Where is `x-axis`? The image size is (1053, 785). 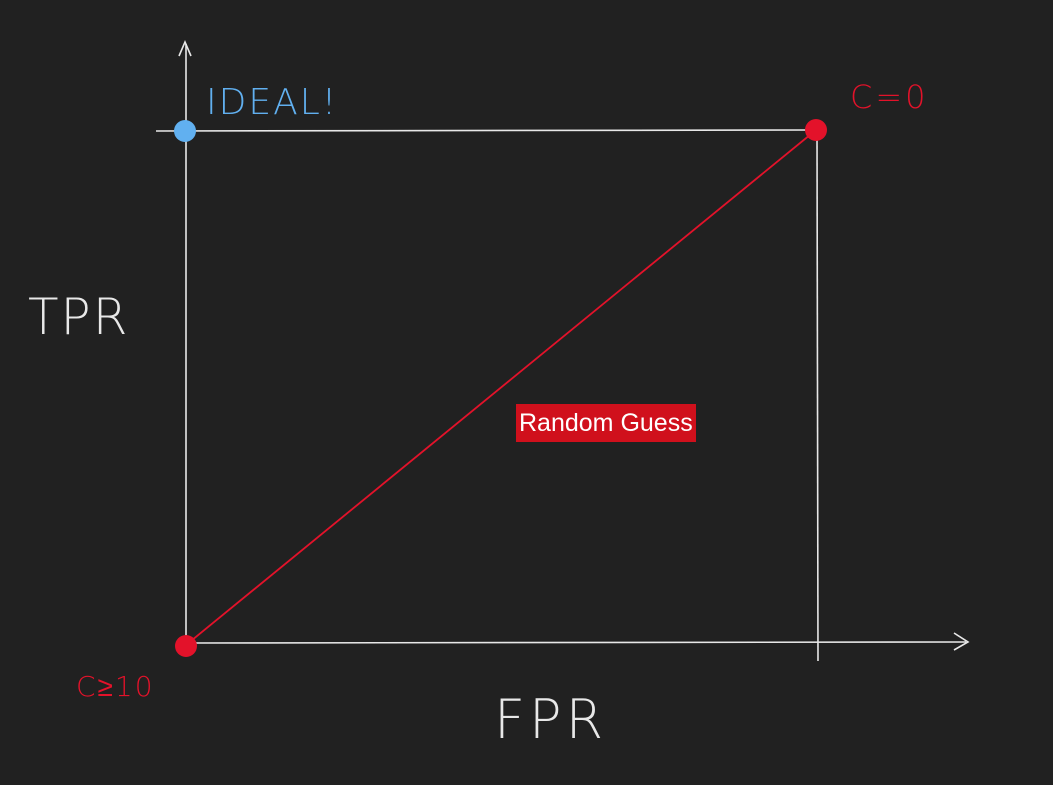 x-axis is located at coordinates (576, 642).